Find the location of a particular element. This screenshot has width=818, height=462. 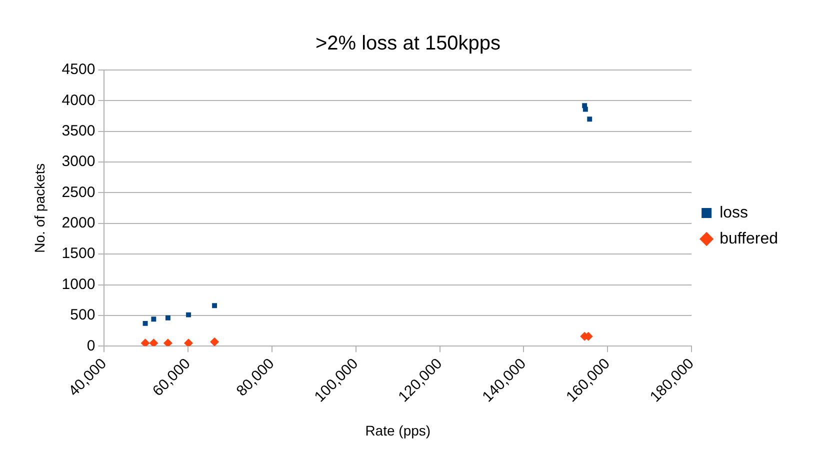

y-tick-label: 3000 is located at coordinates (79, 161).